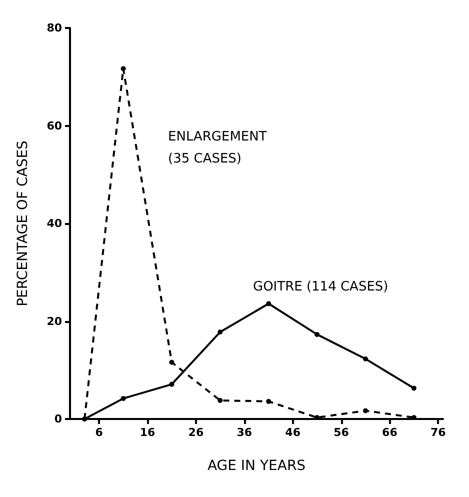 The height and width of the screenshot is (497, 469). Describe the element at coordinates (54, 125) in the screenshot. I see `y-tick-label: 60` at that location.